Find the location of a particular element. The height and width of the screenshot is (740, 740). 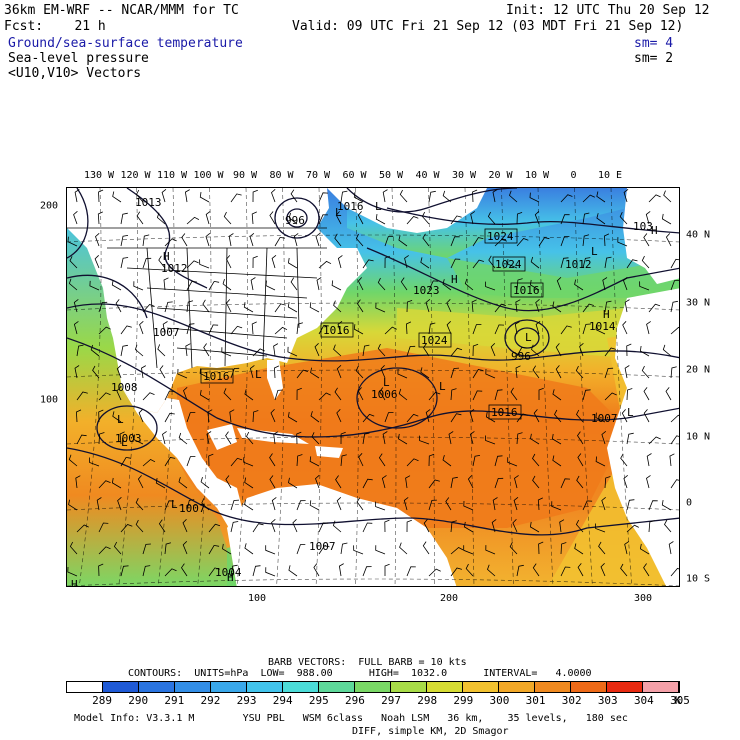

colorbar-tick-label: 293 is located at coordinates (246, 700).